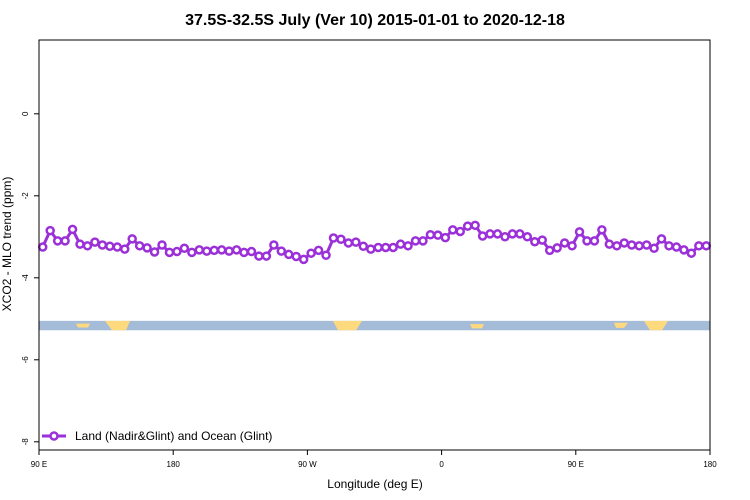 The image size is (750, 500). Describe the element at coordinates (374, 484) in the screenshot. I see `x-axis-label: Longitude (deg E)` at that location.